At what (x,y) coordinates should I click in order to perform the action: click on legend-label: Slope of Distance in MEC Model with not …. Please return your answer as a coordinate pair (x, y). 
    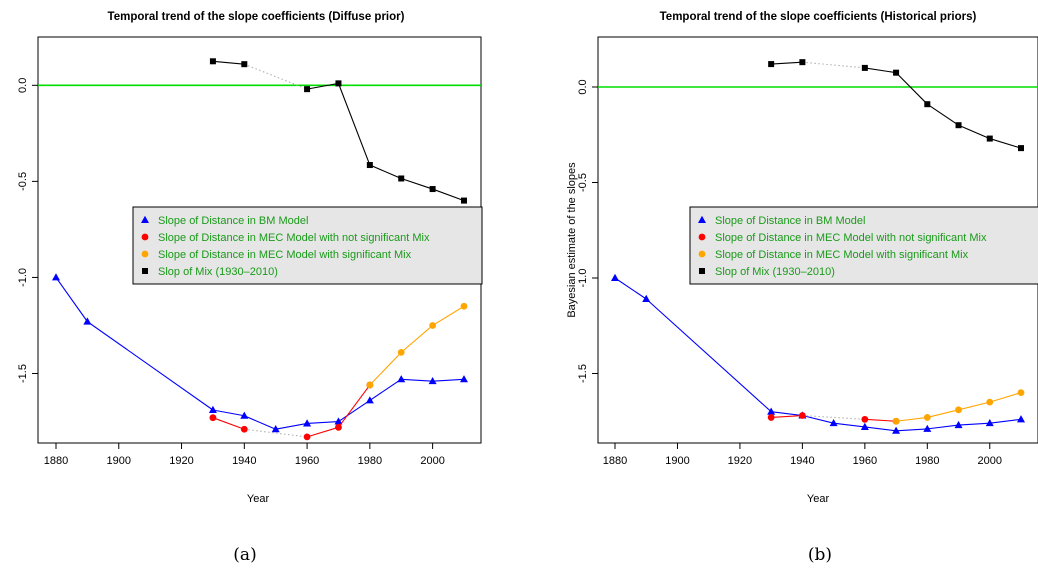
    Looking at the image, I should click on (851, 238).